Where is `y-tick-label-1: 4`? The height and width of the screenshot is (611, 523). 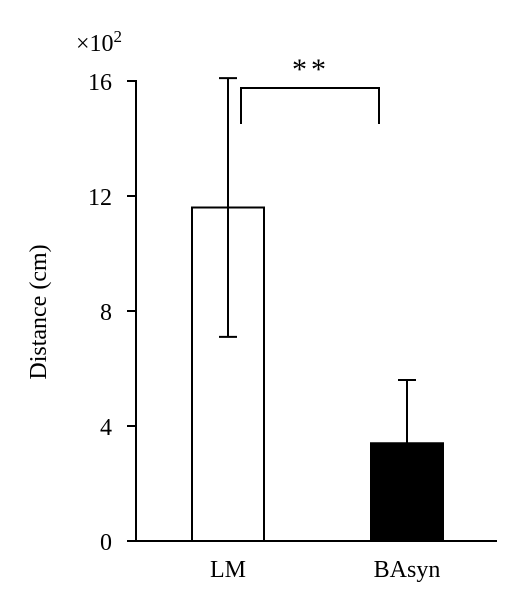 y-tick-label-1: 4 is located at coordinates (106, 428).